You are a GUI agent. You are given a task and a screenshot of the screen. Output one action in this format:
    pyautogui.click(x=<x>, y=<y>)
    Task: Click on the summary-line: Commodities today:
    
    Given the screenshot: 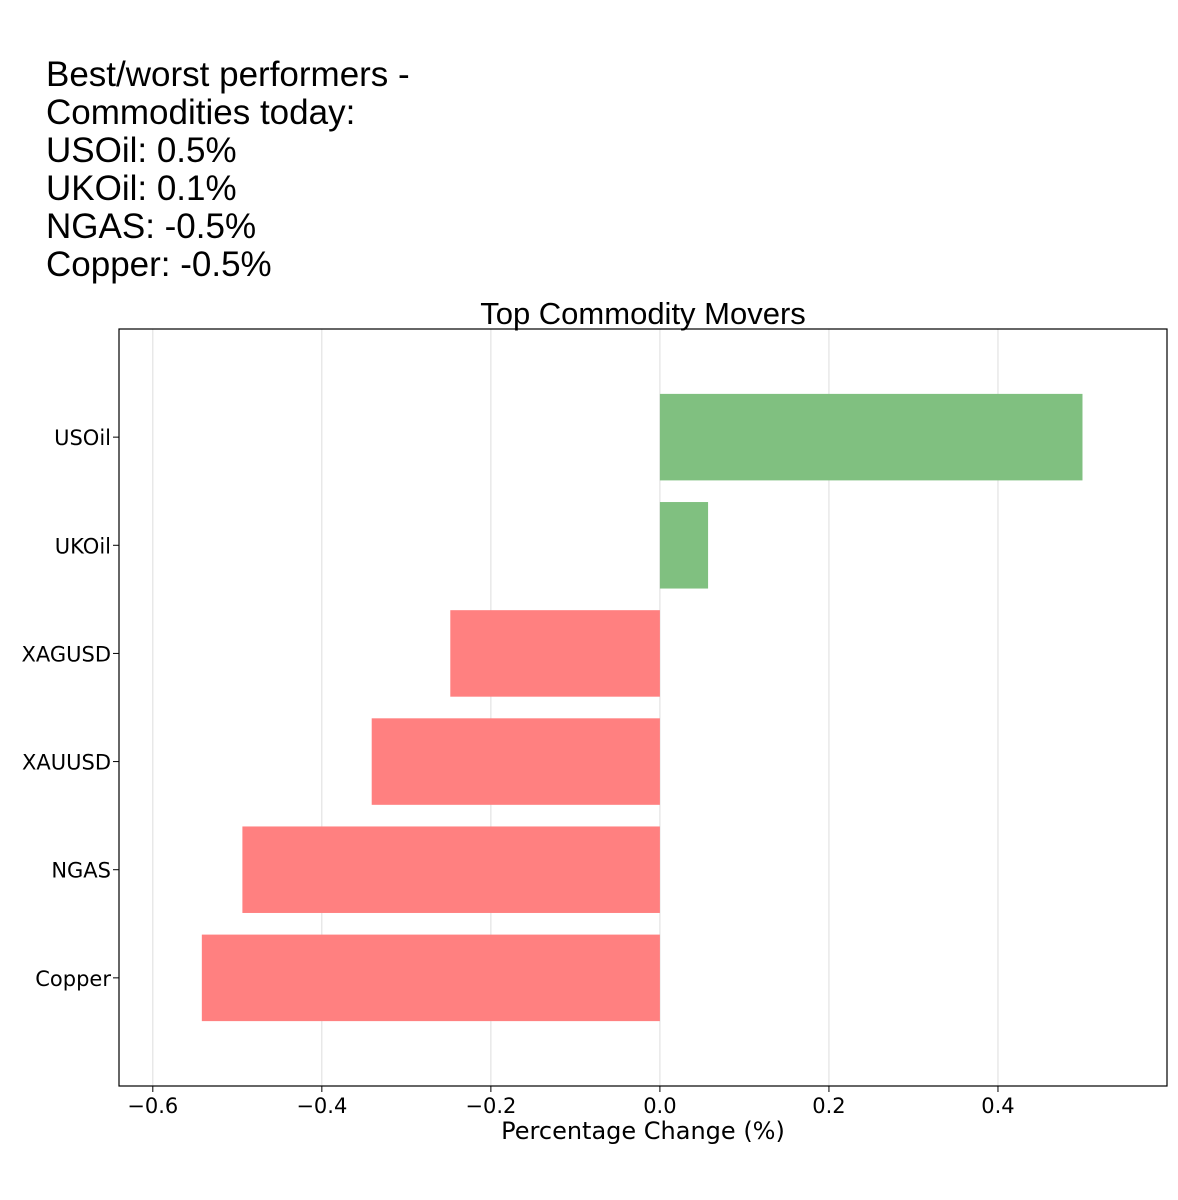 What is the action you would take?
    pyautogui.click(x=201, y=112)
    